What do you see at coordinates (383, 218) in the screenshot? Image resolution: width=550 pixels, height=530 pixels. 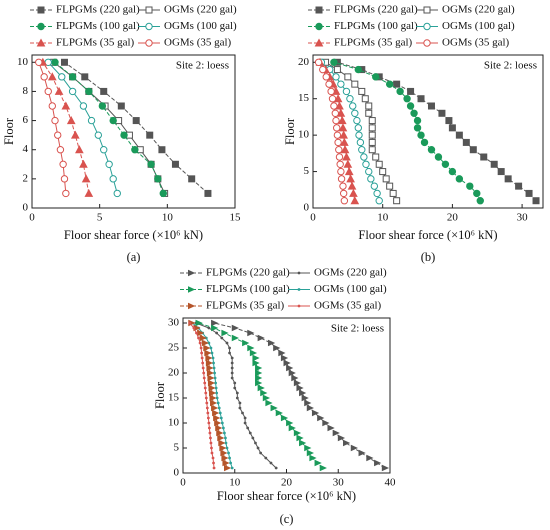 I see `x-tick-label: 10` at bounding box center [383, 218].